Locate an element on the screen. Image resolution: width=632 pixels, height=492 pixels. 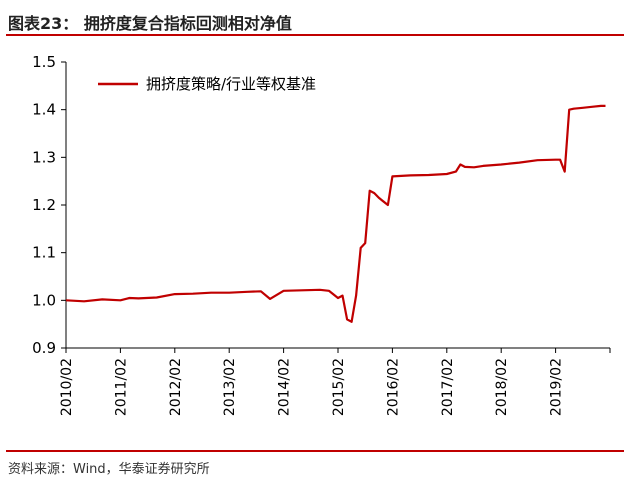
x-tick-label: 2018/02 is located at coordinates (502, 387).